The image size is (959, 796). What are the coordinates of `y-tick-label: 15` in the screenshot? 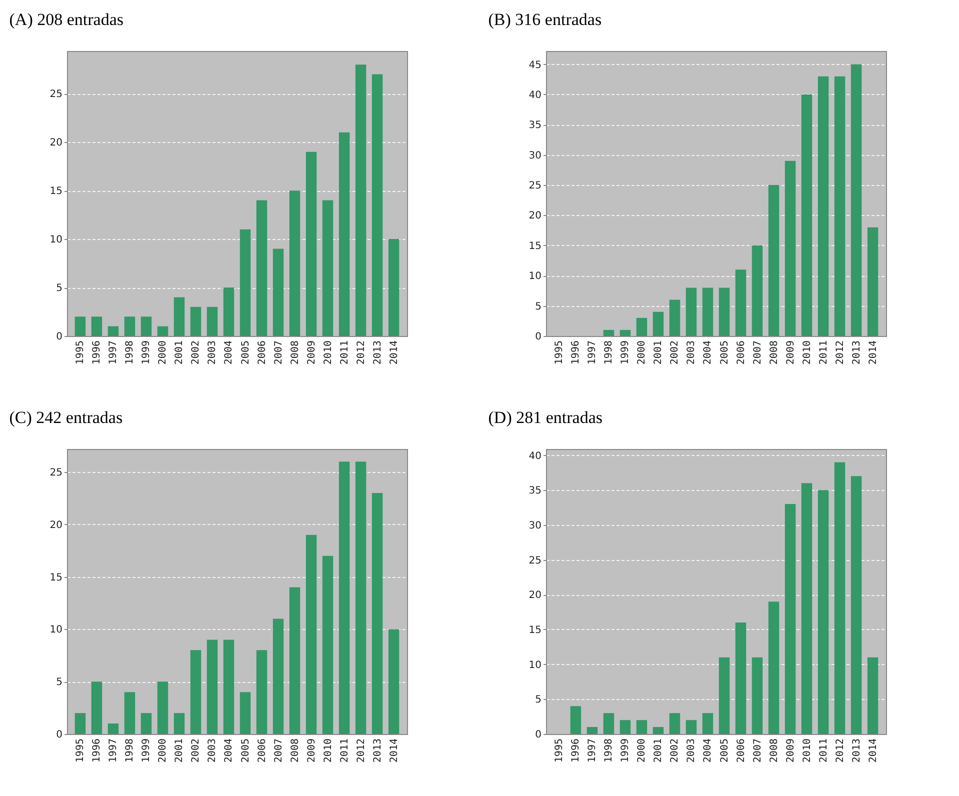 It's located at (56, 578).